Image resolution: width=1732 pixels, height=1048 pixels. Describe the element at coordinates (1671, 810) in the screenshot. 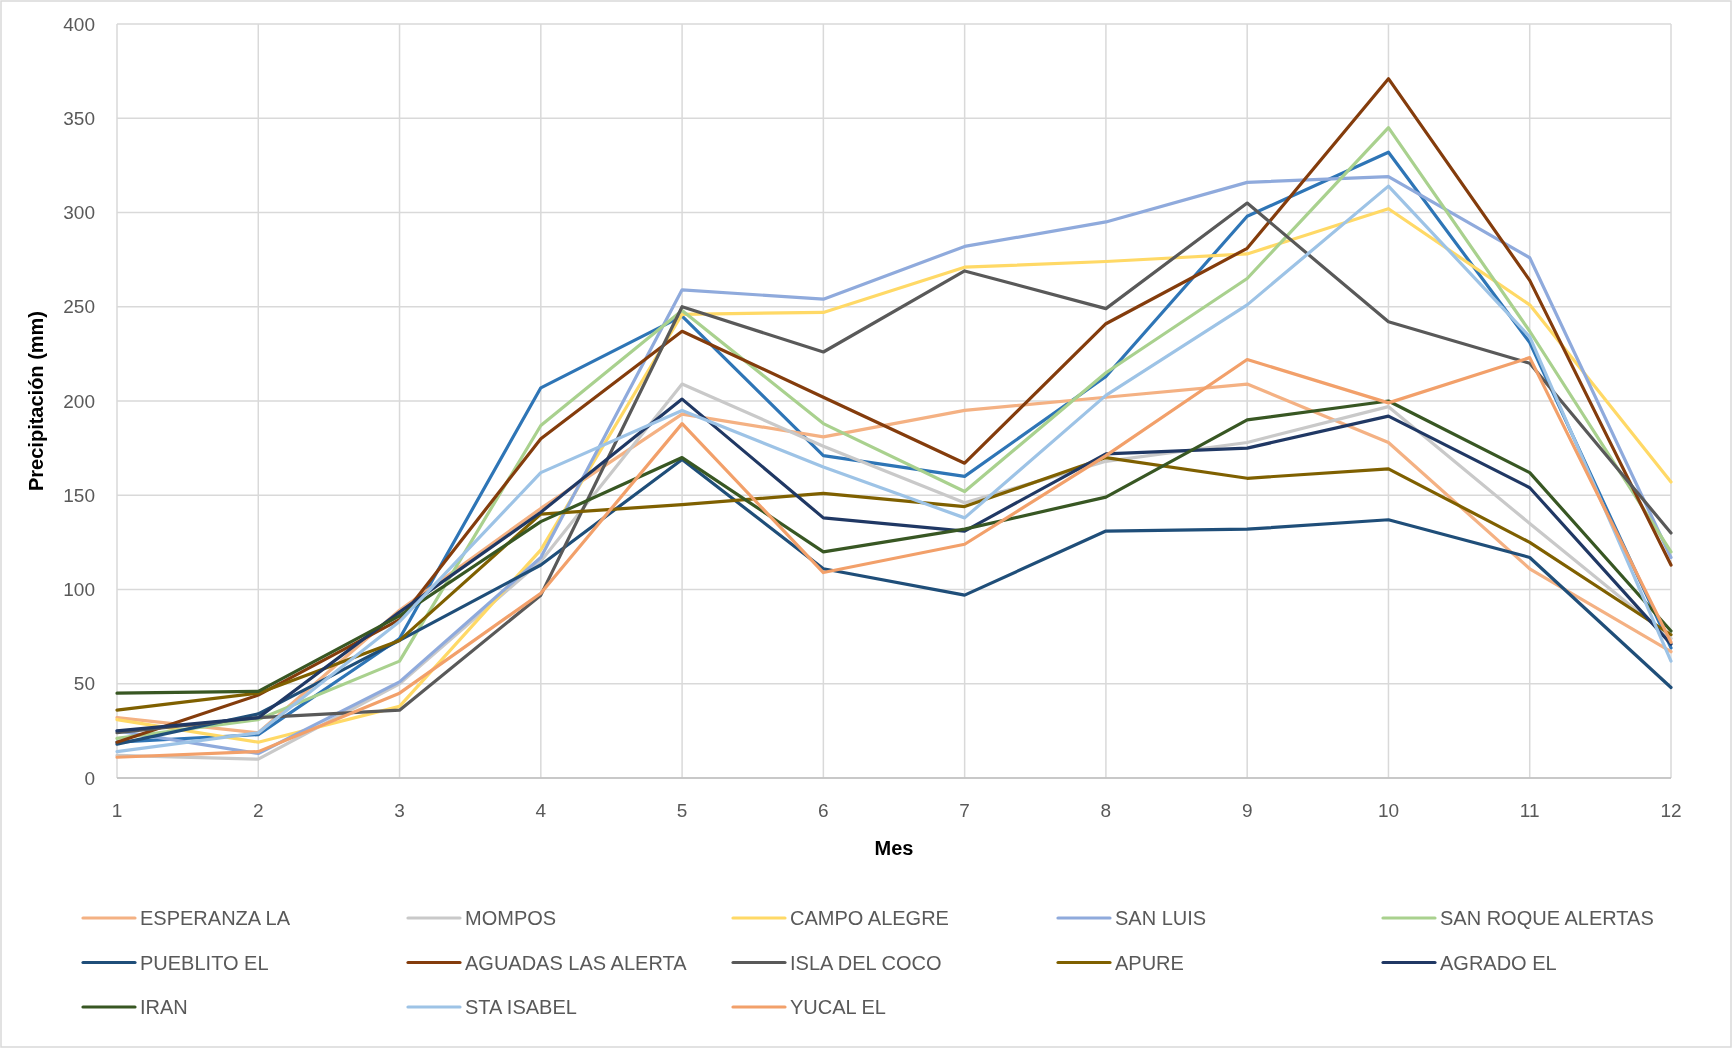

I see `x-tick-label: 12` at that location.